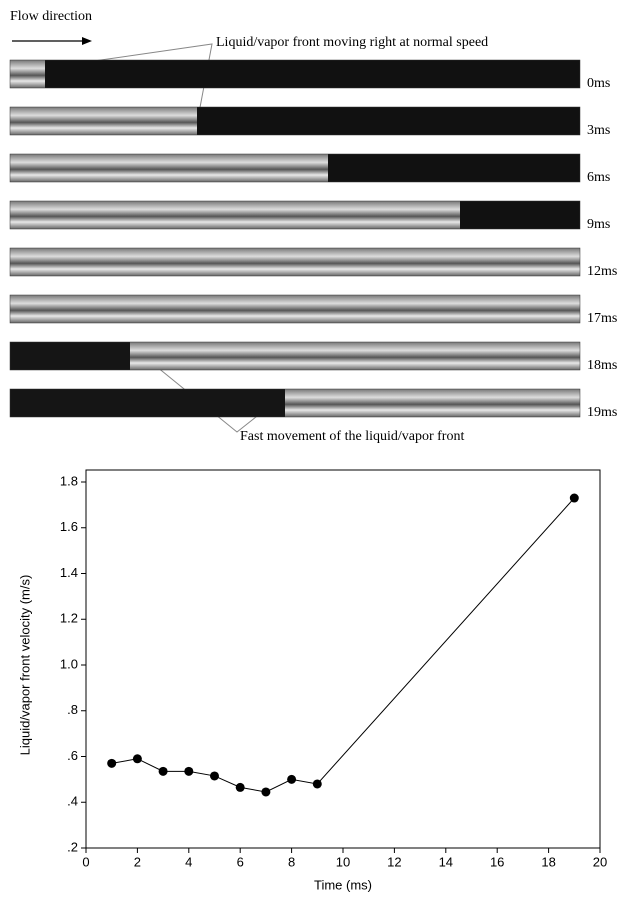  Describe the element at coordinates (602, 271) in the screenshot. I see `strip-label: 12ms` at that location.